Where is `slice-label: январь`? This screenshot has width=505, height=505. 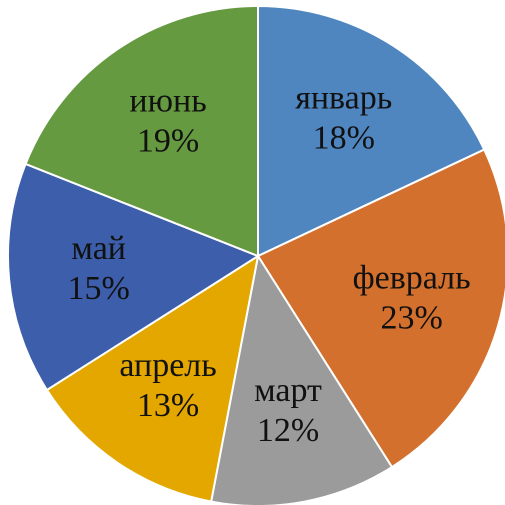 slice-label: январь is located at coordinates (343, 98).